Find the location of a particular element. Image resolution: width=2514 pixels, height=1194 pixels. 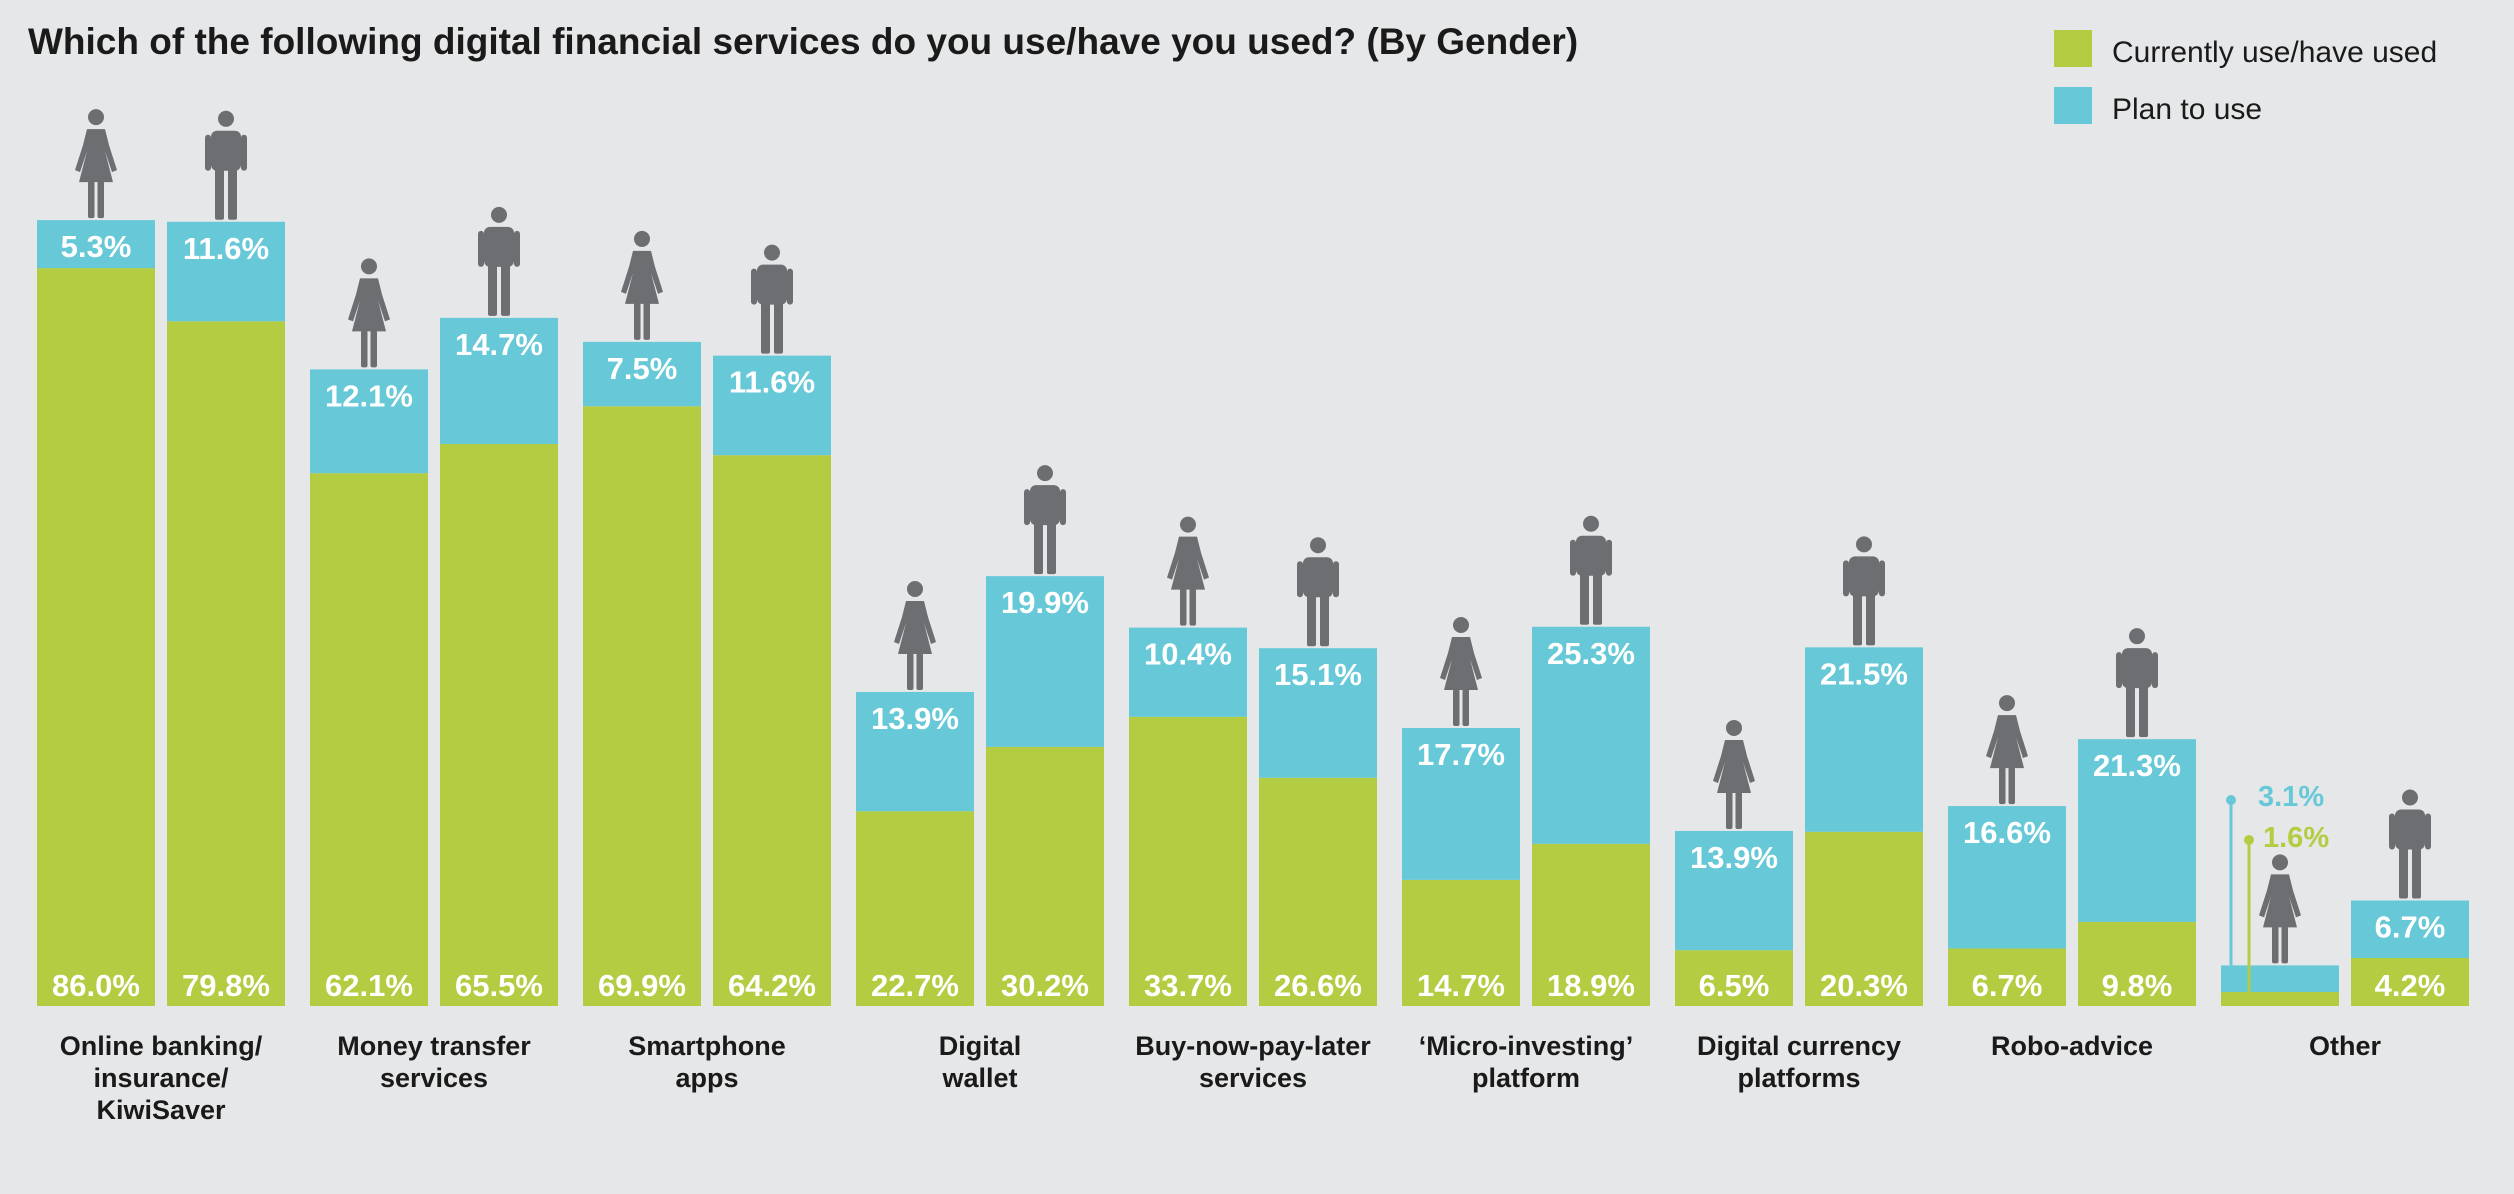

label-plan-male-2: 11.6% is located at coordinates (772, 382).